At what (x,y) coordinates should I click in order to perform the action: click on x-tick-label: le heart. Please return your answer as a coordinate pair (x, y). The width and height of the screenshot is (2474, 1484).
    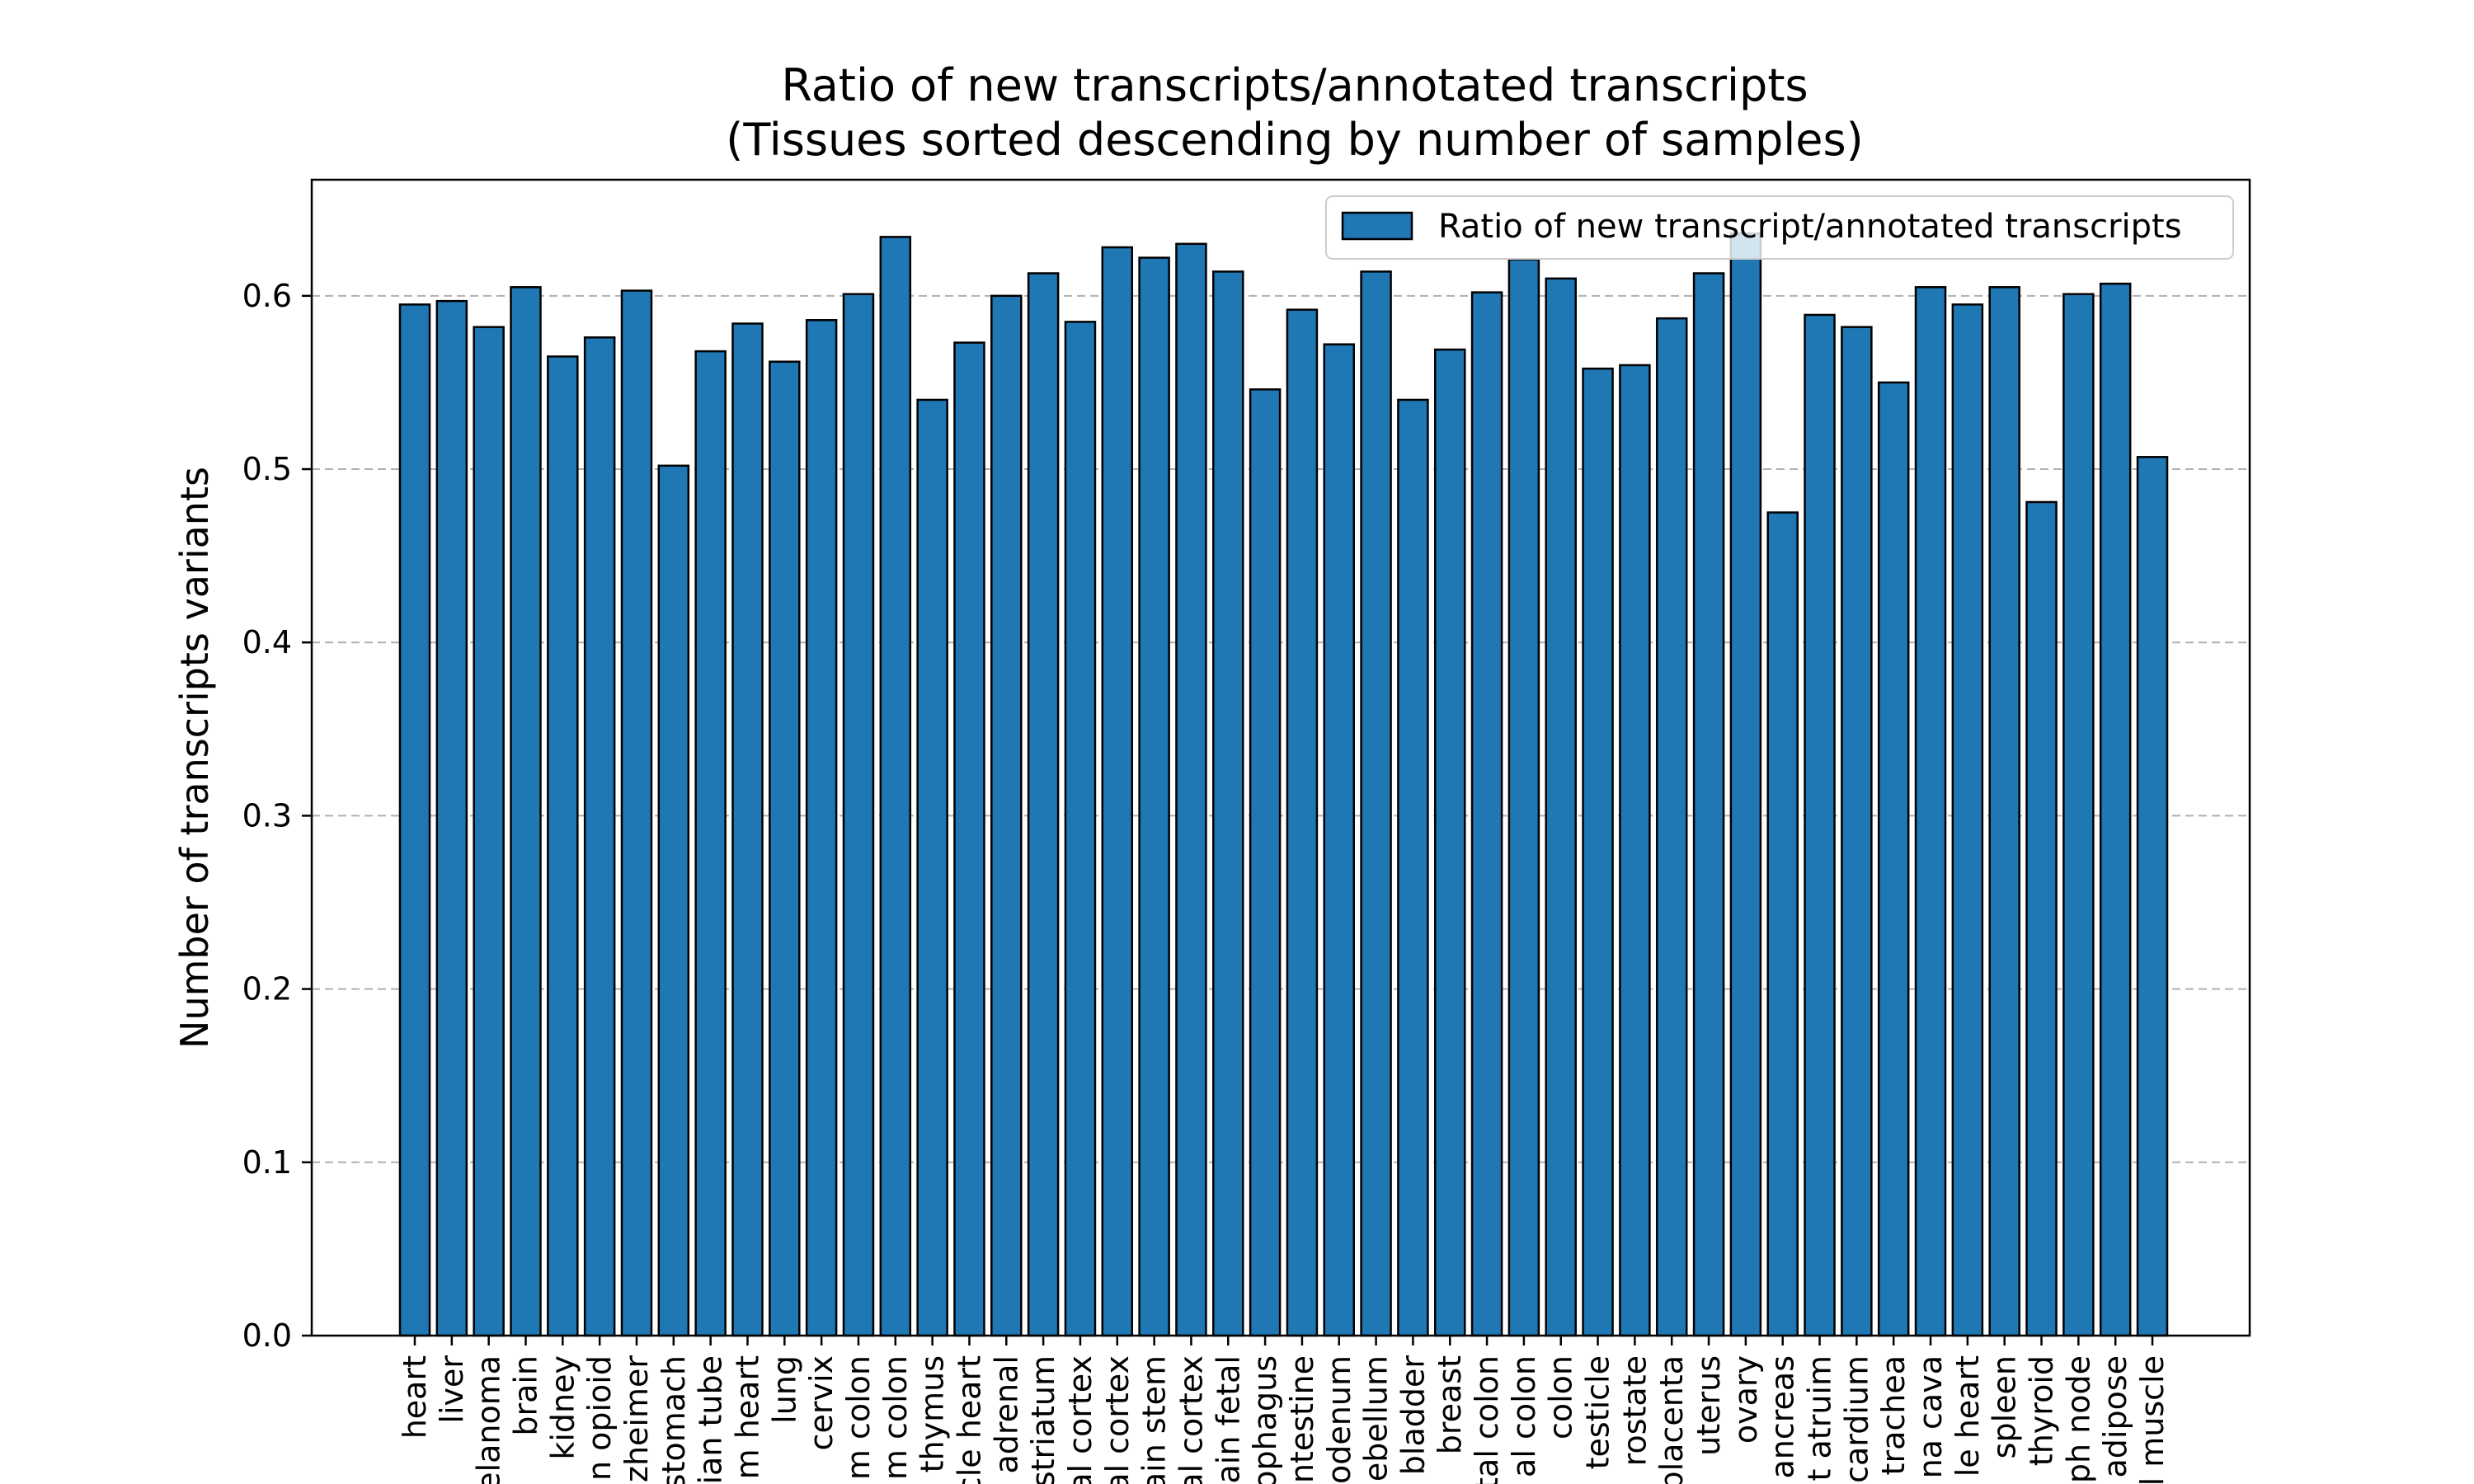
    Looking at the image, I should click on (1968, 1416).